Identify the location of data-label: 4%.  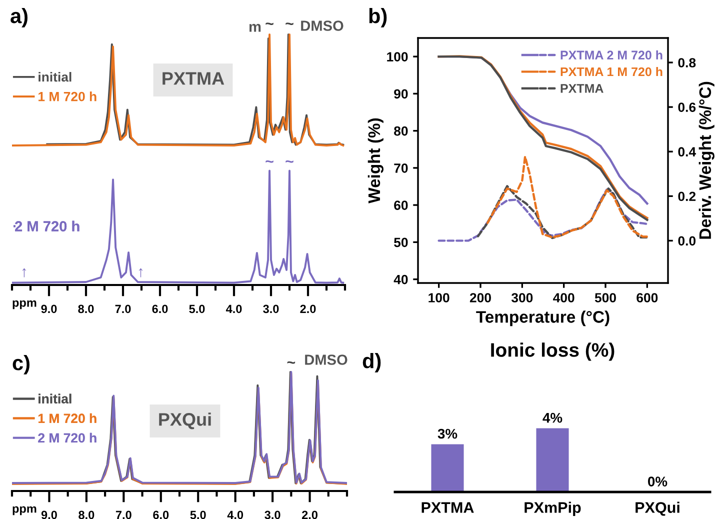
(552, 417).